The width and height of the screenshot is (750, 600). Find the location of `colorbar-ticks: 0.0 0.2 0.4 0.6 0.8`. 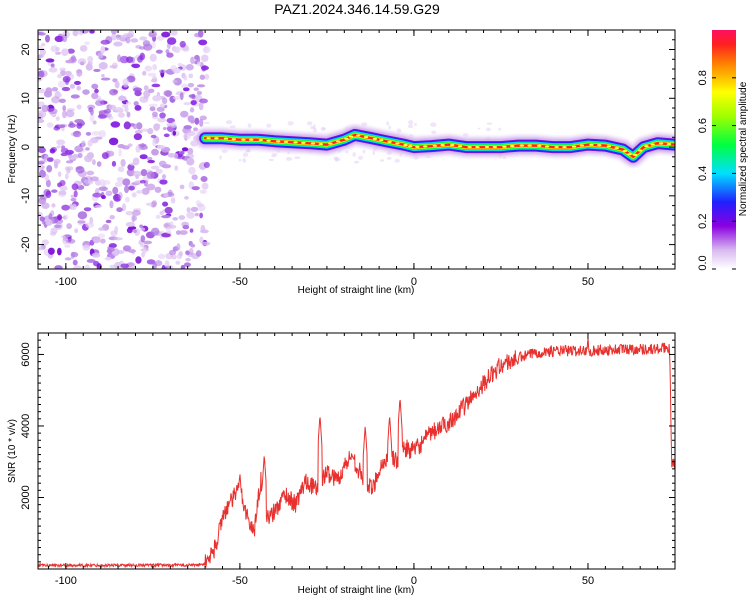

colorbar-ticks: 0.0 0.2 0.4 0.6 0.8 is located at coordinates (716, 170).